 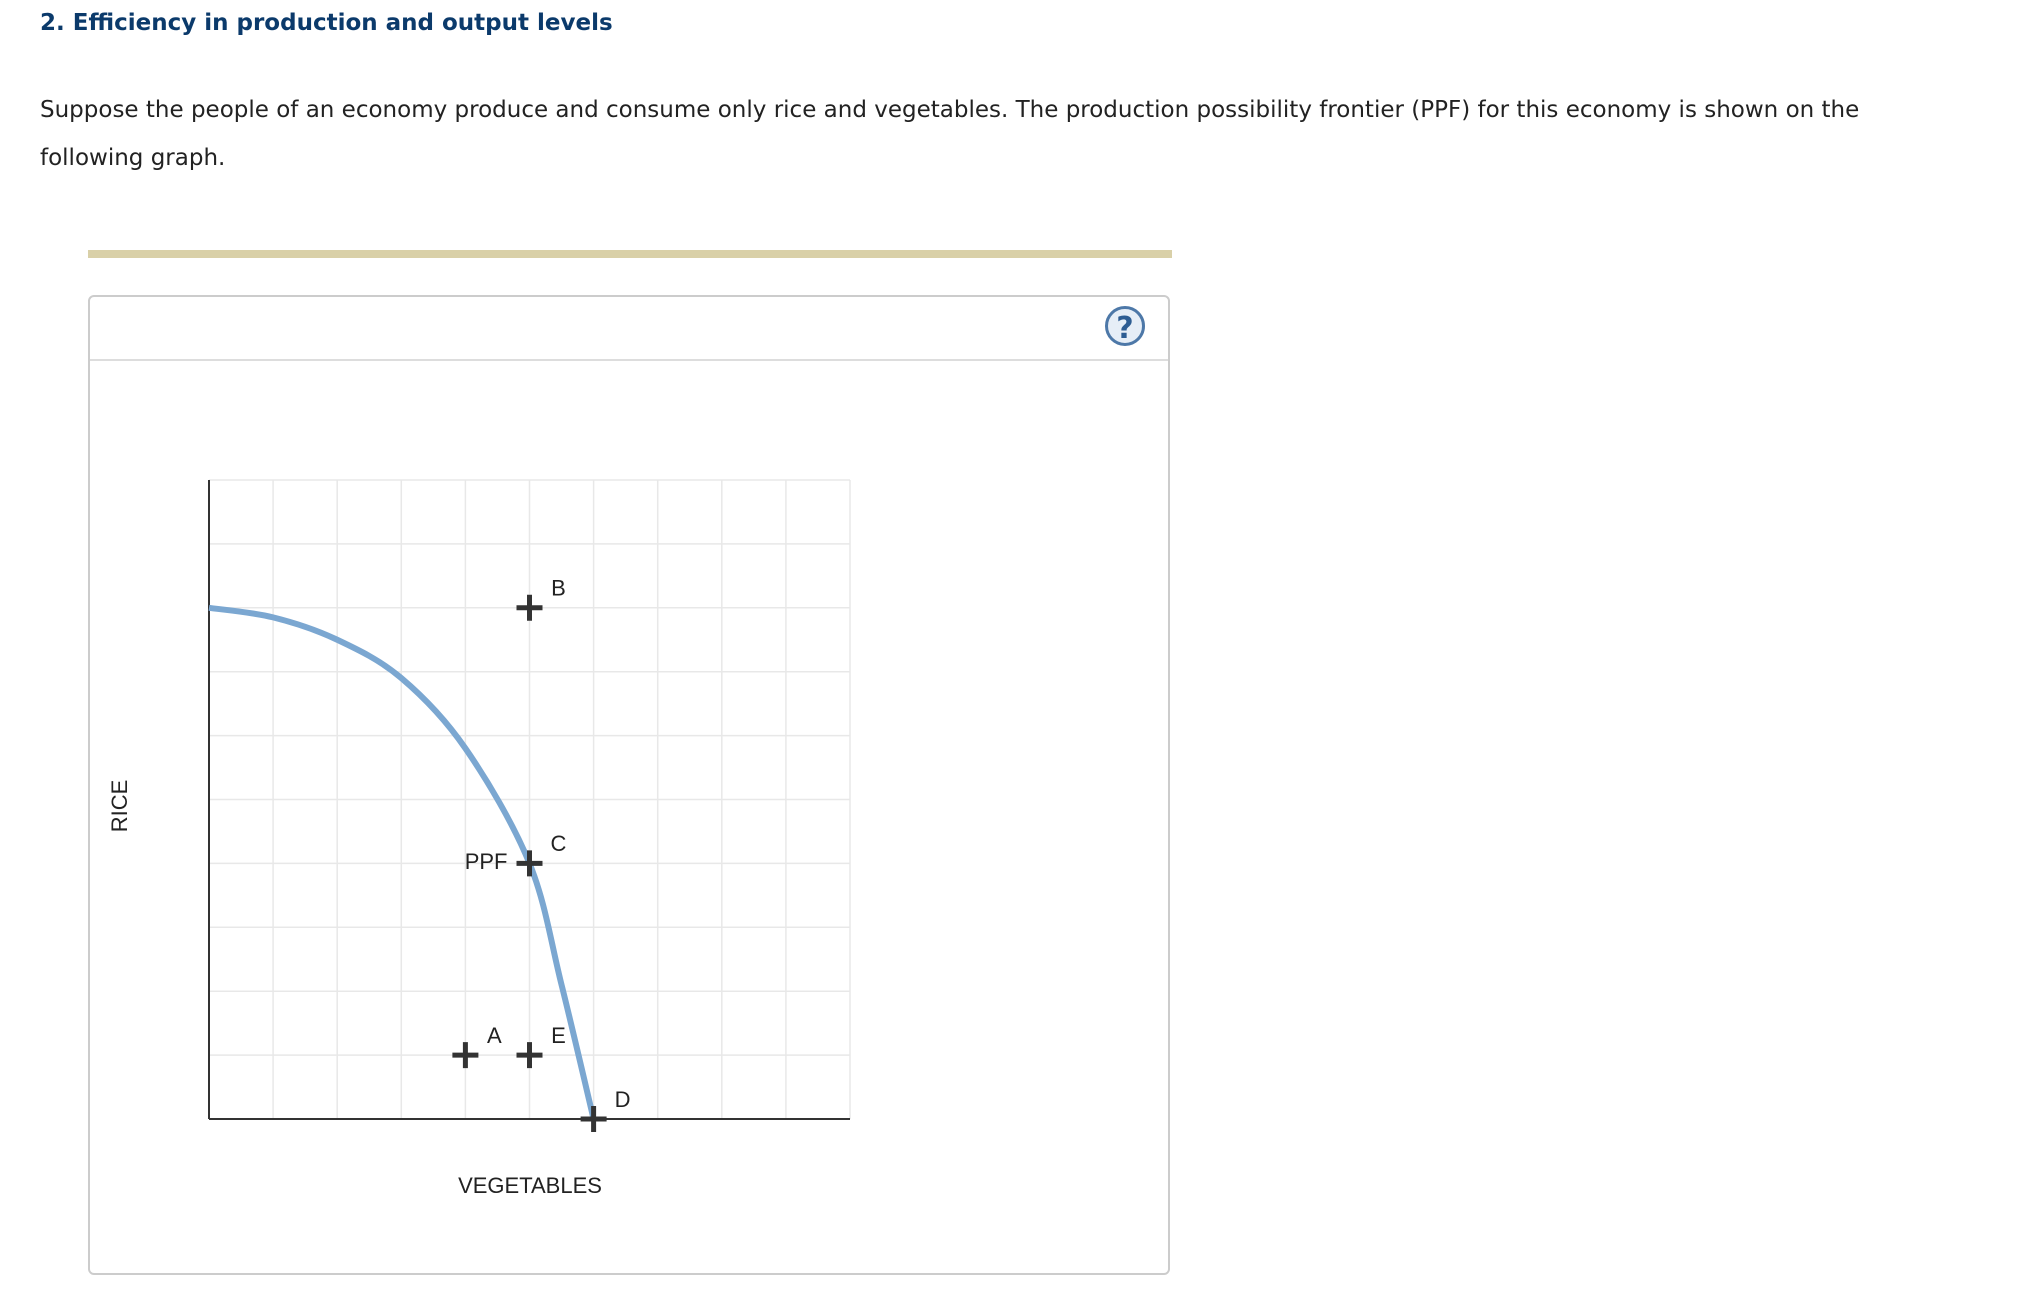 What do you see at coordinates (623, 1099) in the screenshot?
I see `point-label: D` at bounding box center [623, 1099].